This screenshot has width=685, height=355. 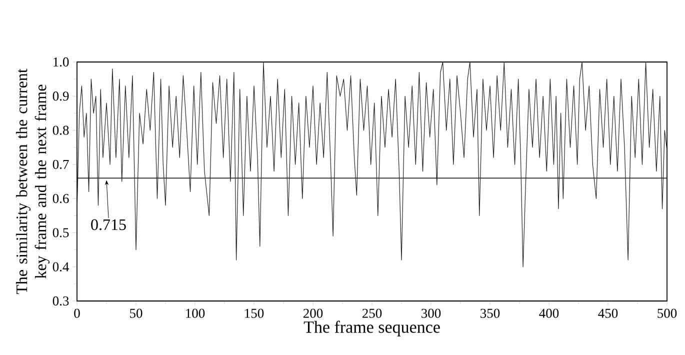 I want to click on y-tick-label: 0.6, so click(x=60, y=199).